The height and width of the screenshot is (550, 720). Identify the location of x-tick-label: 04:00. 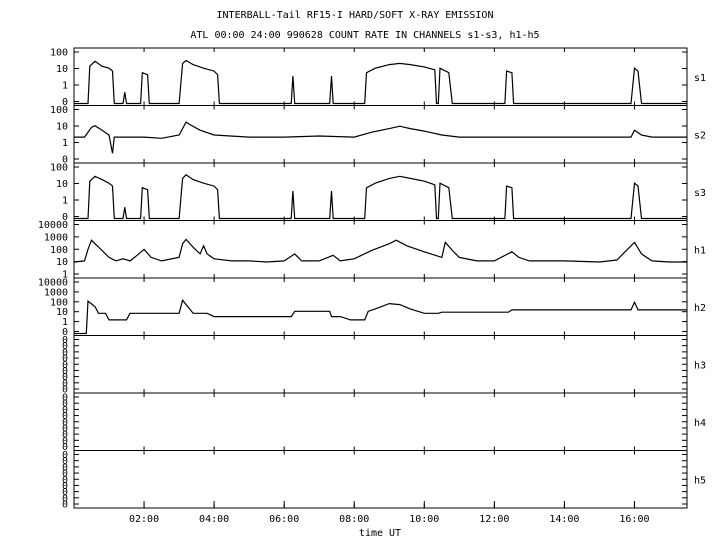
(214, 519).